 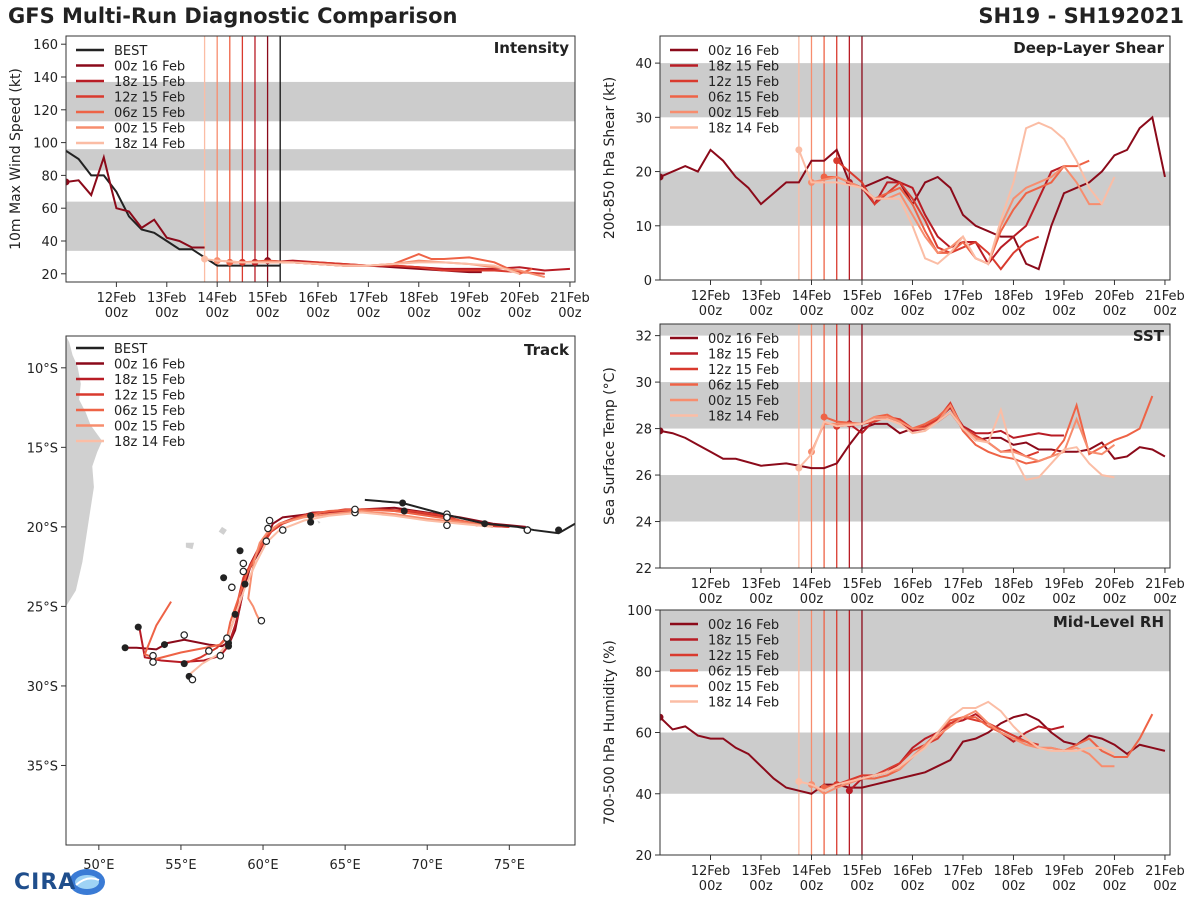 What do you see at coordinates (1115, 871) in the screenshot?
I see `rh-xtick-day-8: 20Feb` at bounding box center [1115, 871].